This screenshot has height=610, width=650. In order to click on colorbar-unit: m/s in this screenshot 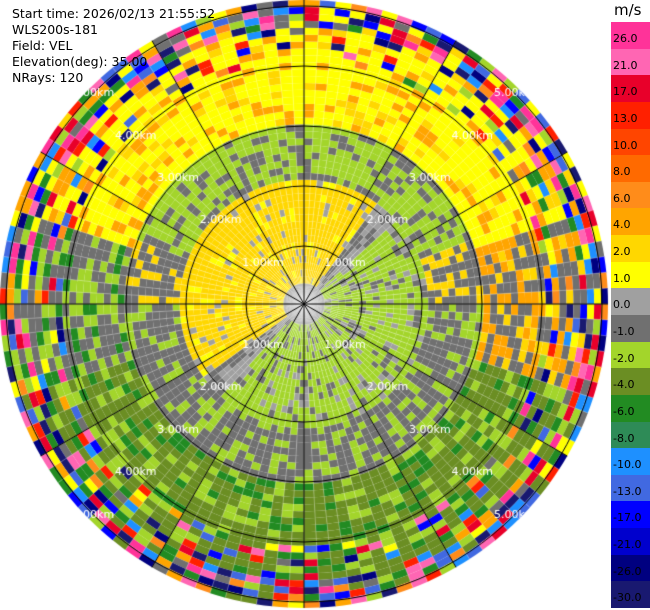, I will do `click(628, 10)`.